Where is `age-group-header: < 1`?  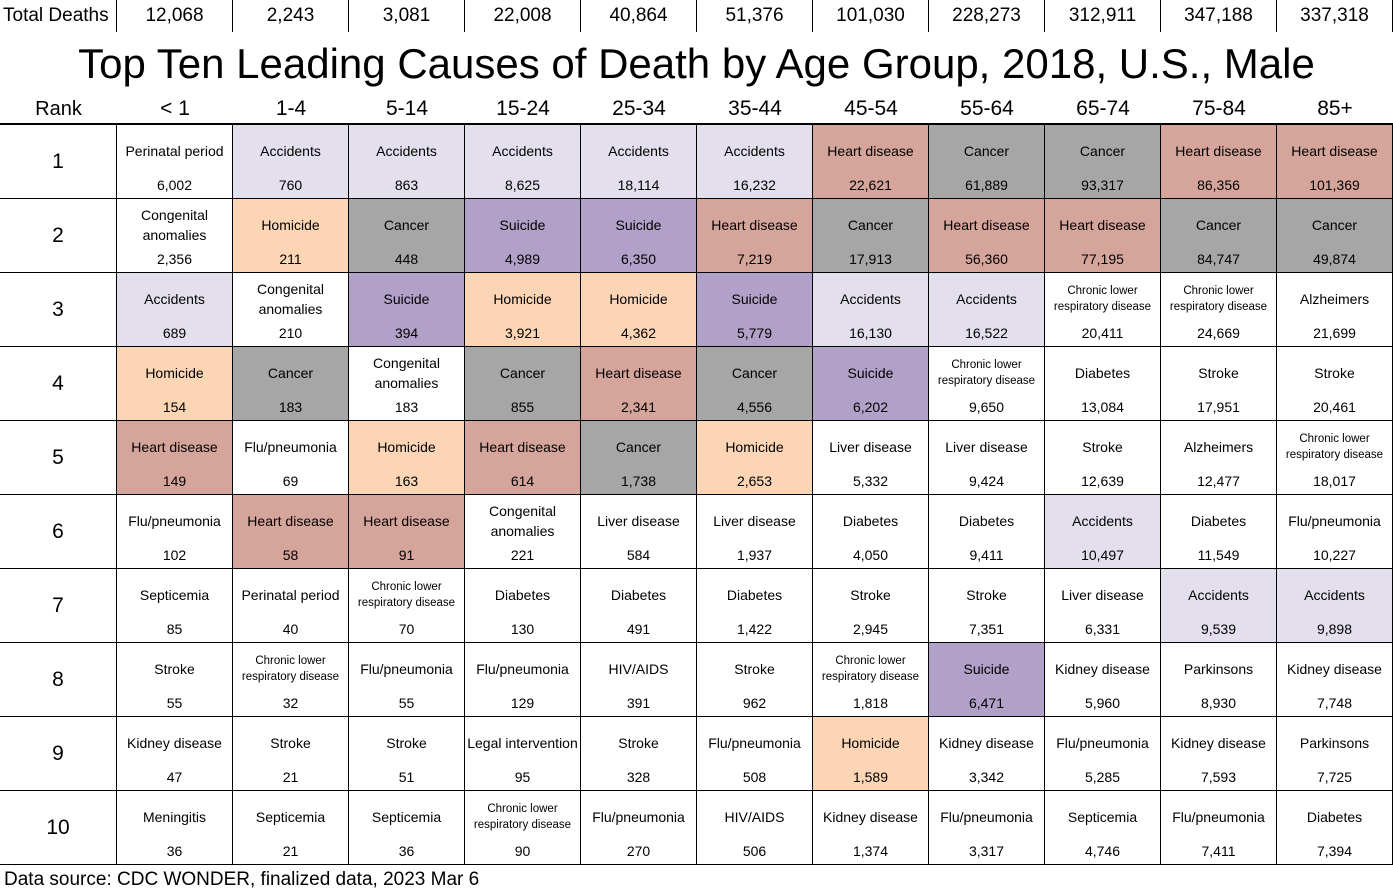 age-group-header: < 1 is located at coordinates (175, 108).